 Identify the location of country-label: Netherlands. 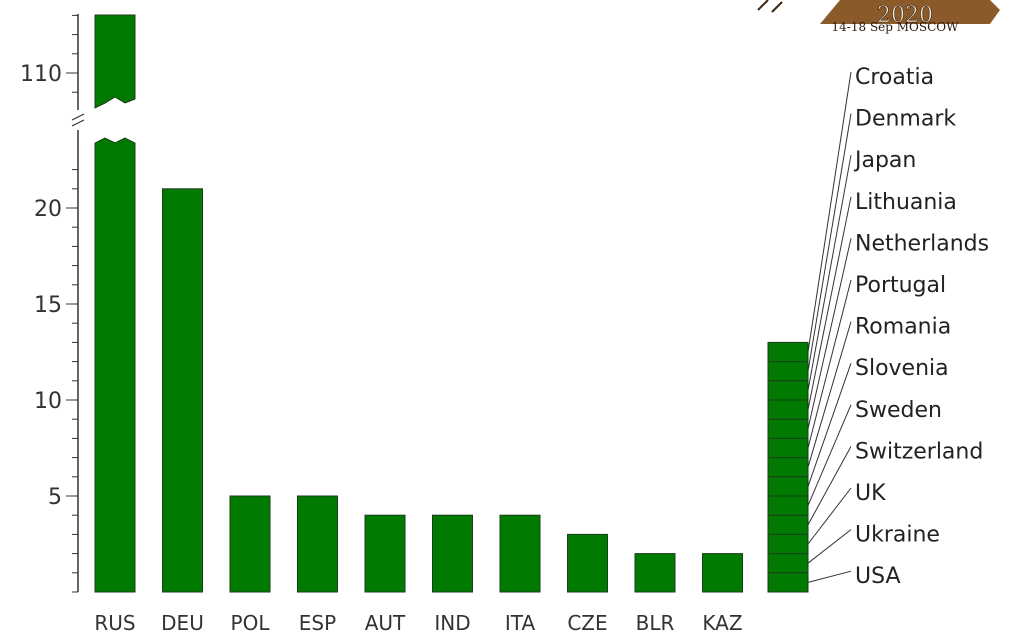
(922, 243).